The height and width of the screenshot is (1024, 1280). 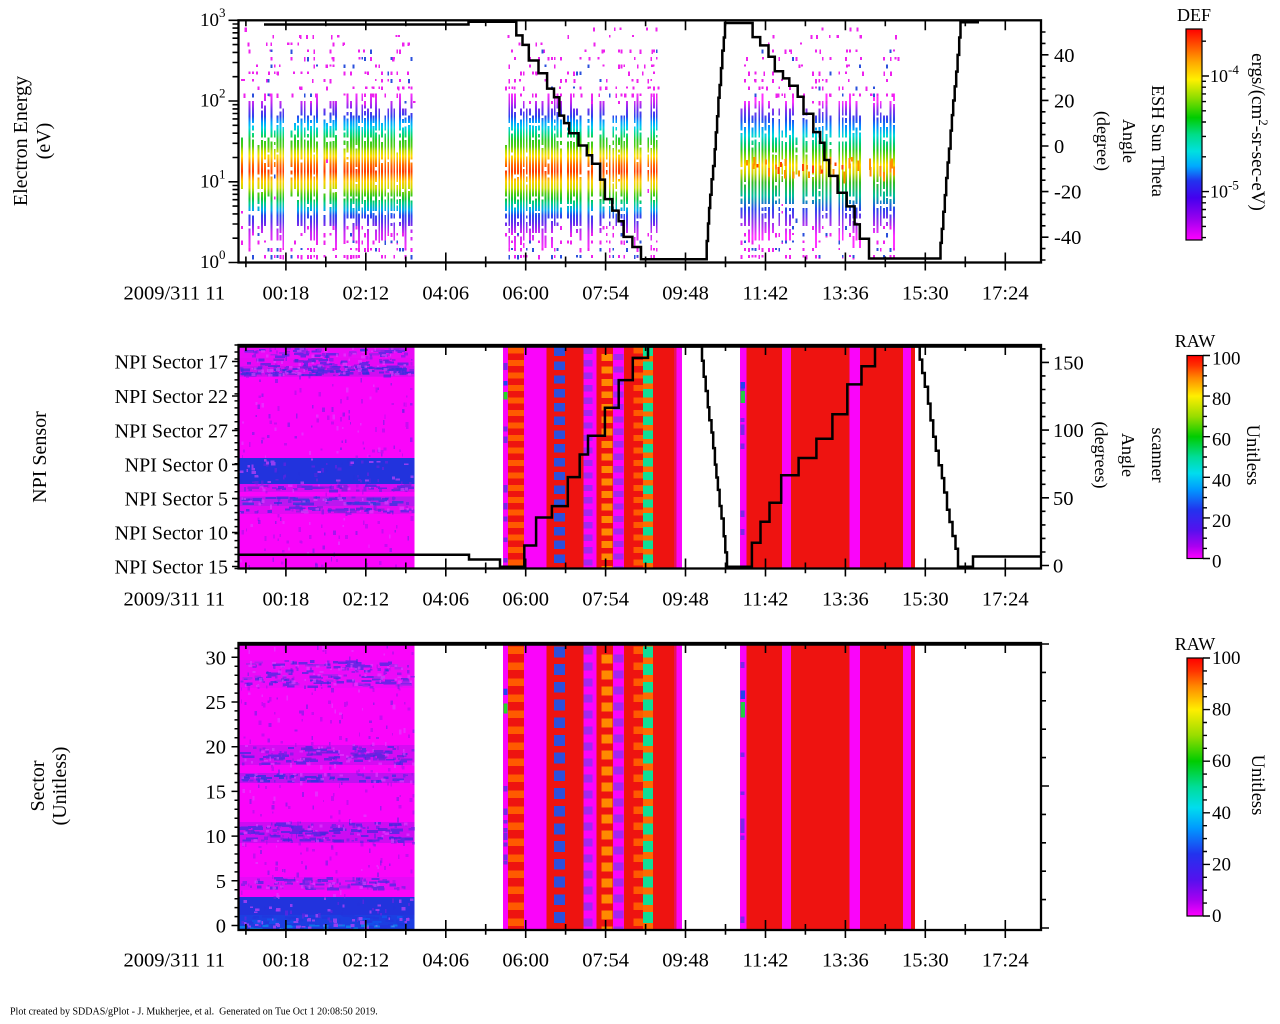 I want to click on svg-text: NPI Sector 22, so click(x=171, y=397).